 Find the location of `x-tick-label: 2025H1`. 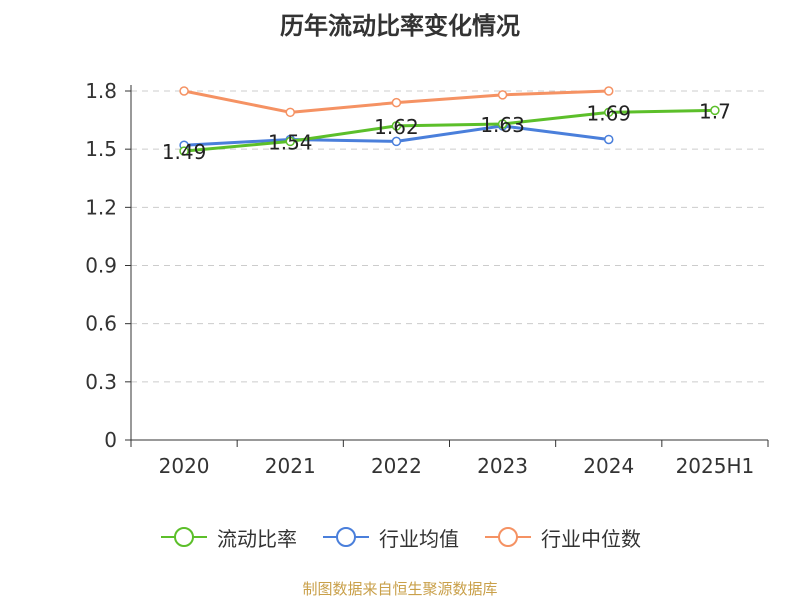

x-tick-label: 2025H1 is located at coordinates (715, 466).